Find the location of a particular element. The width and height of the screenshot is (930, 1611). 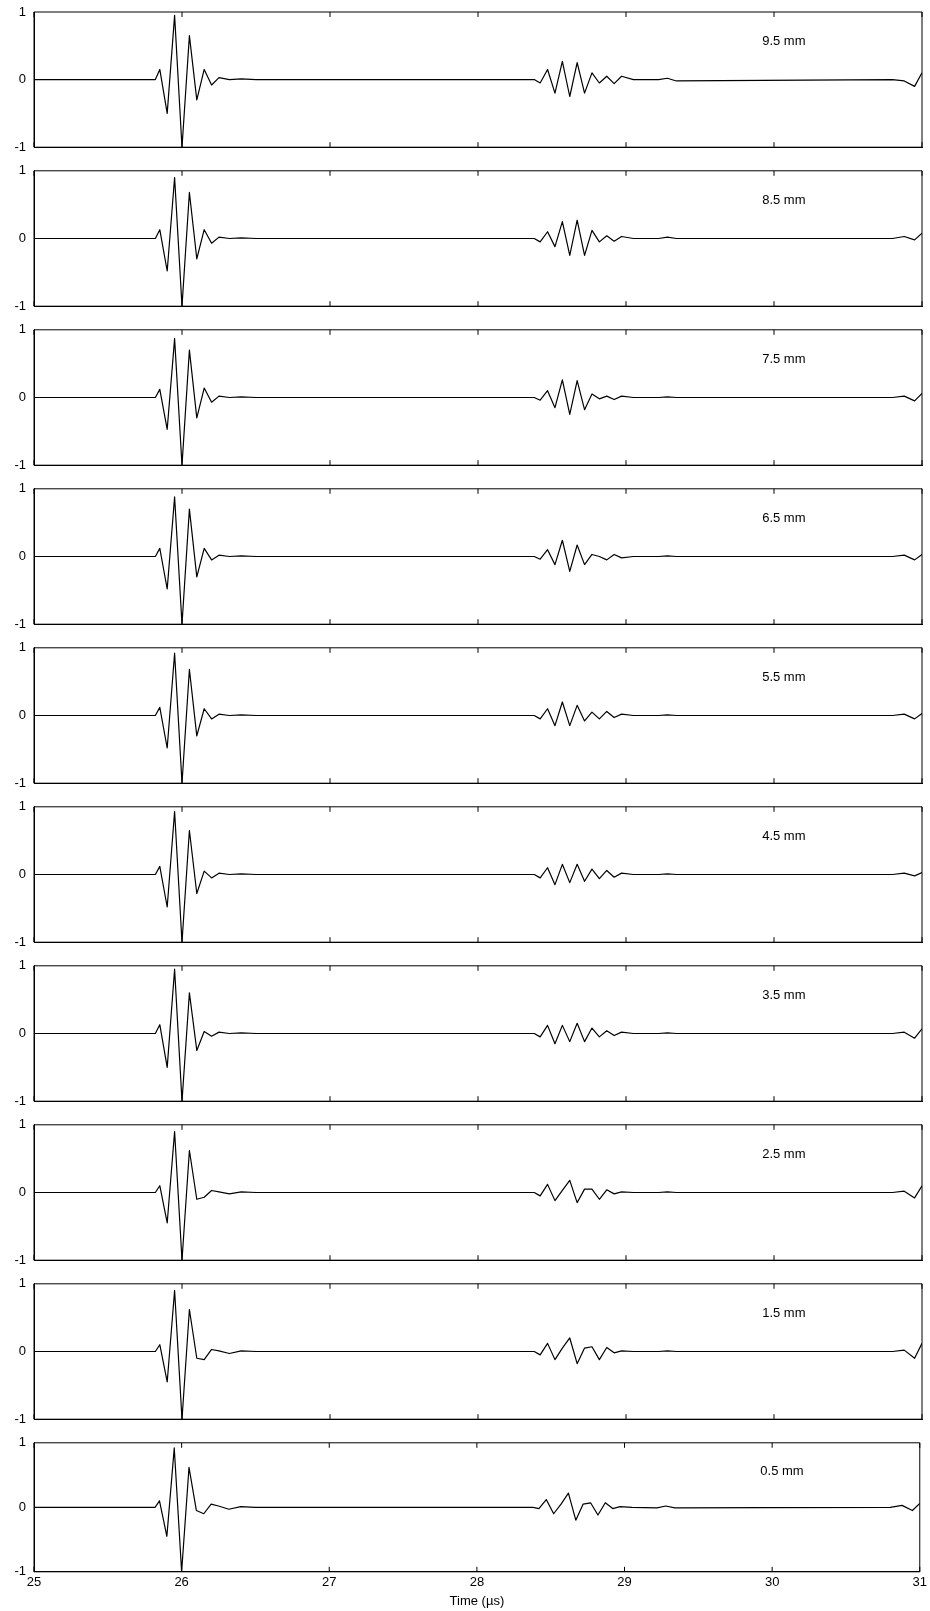

annotation: 0.5 mm is located at coordinates (782, 1470).